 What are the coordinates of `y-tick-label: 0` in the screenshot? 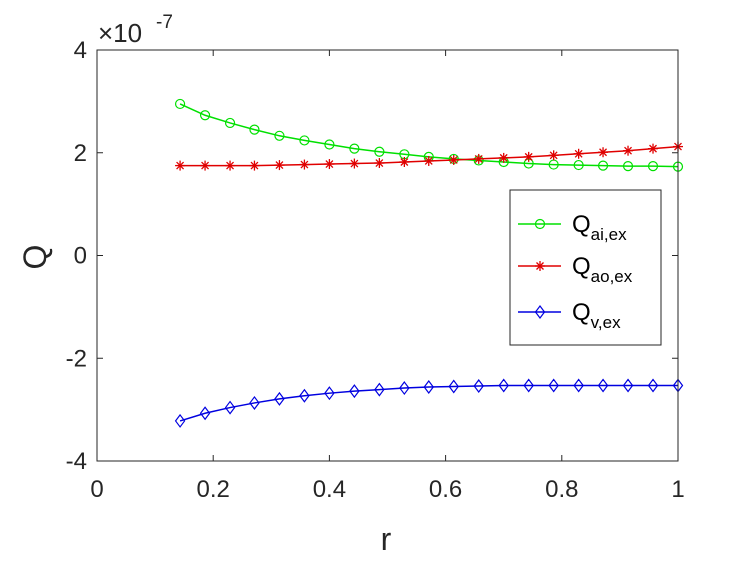 It's located at (80, 256).